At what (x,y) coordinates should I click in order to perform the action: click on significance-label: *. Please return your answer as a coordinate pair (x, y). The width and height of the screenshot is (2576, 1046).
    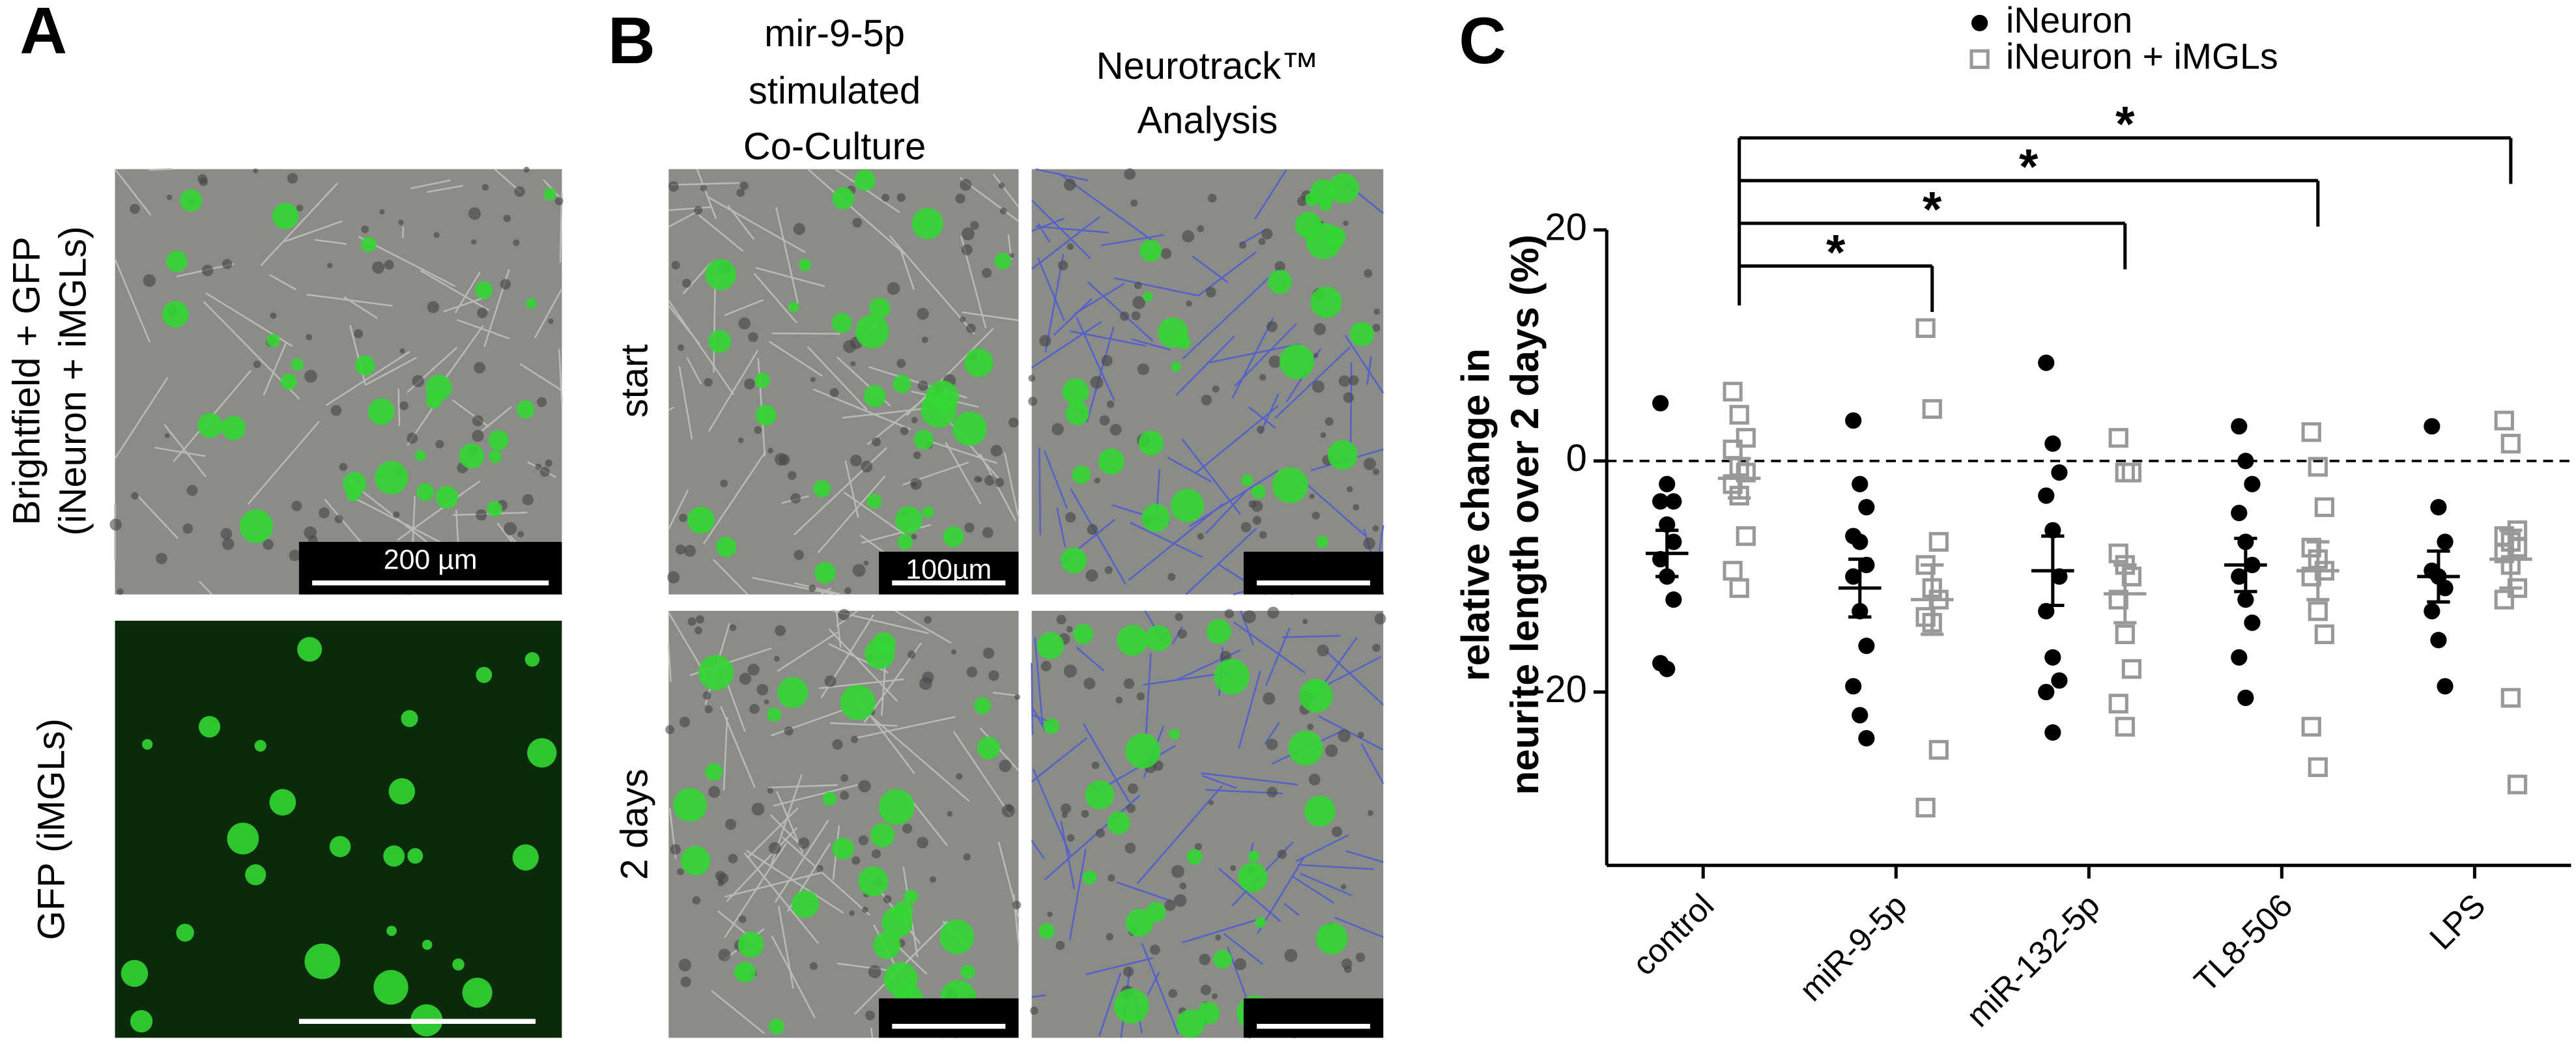
    Looking at the image, I should click on (1836, 252).